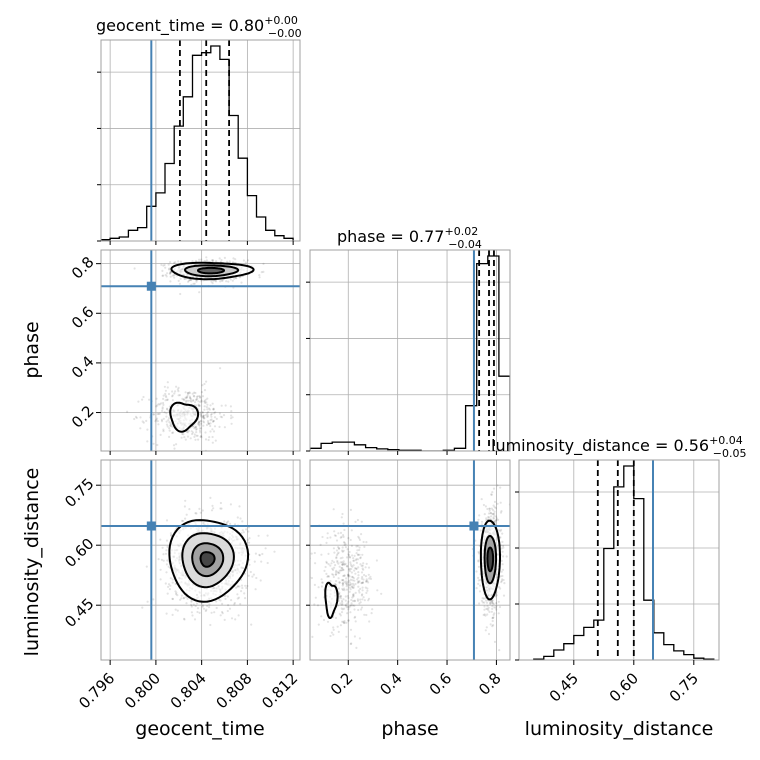  Describe the element at coordinates (409, 238) in the screenshot. I see `title-phase: phase = 0.77+0.02 −0.04` at that location.